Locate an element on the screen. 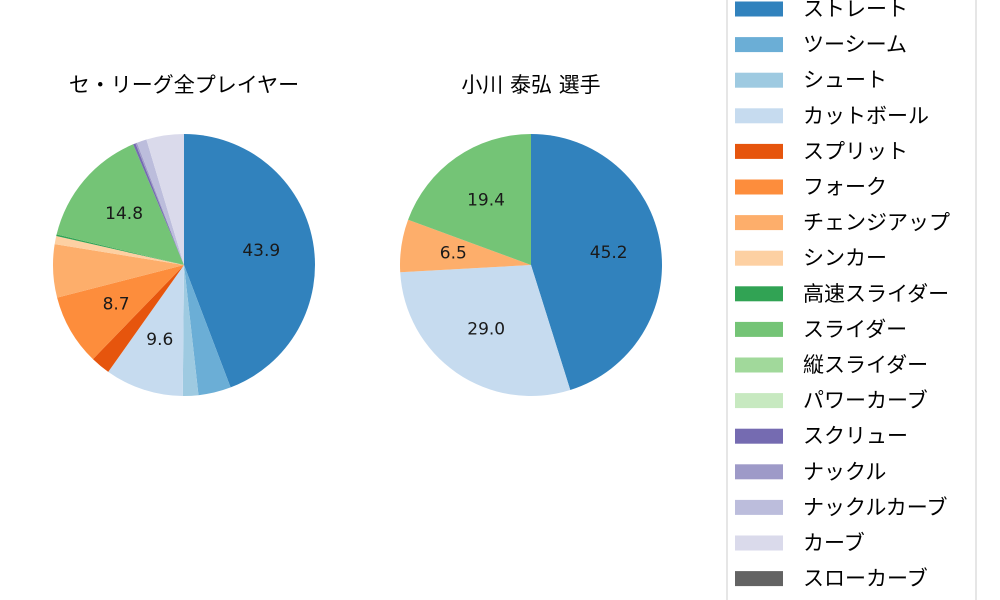  legend-label: フォーク is located at coordinates (845, 187).